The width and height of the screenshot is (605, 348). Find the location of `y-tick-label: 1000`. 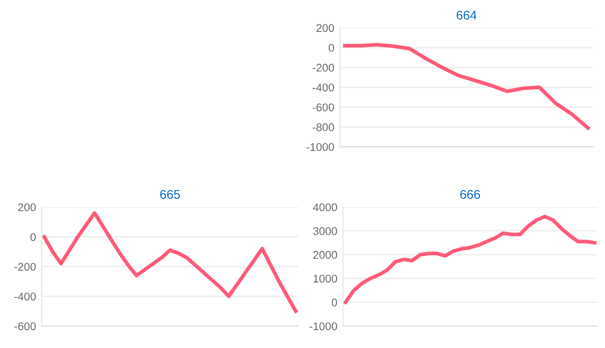

y-tick-label: 1000 is located at coordinates (326, 278).